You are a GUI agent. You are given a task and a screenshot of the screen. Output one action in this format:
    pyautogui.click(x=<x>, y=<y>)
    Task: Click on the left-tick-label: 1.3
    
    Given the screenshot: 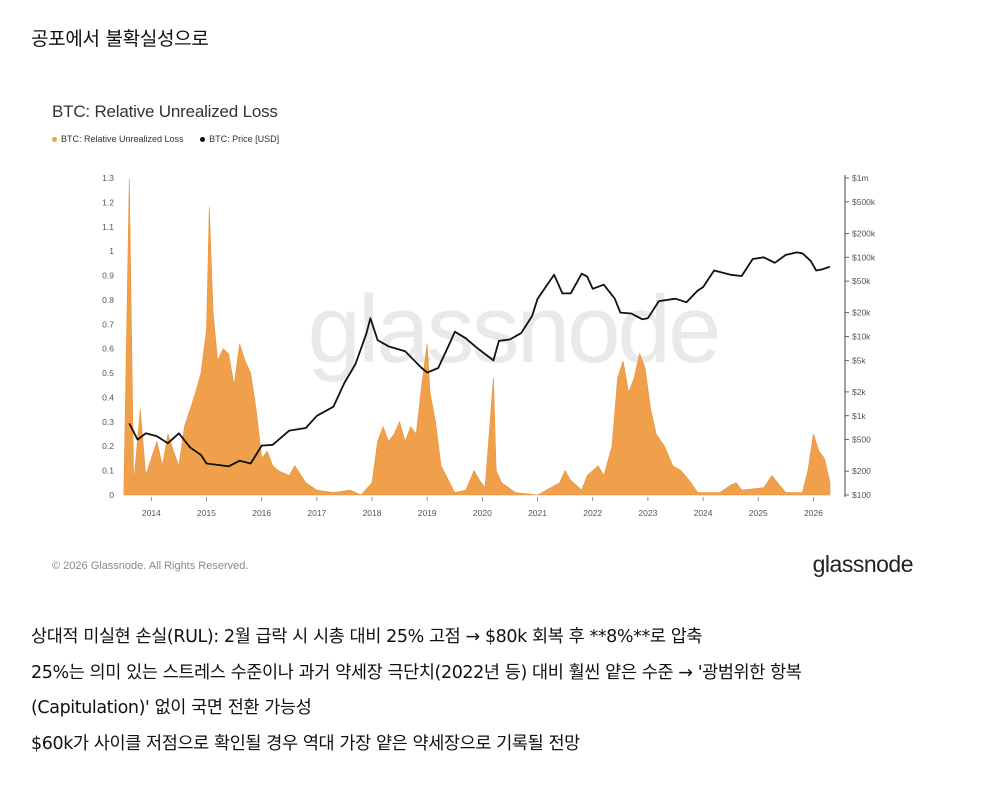 What is the action you would take?
    pyautogui.click(x=108, y=178)
    